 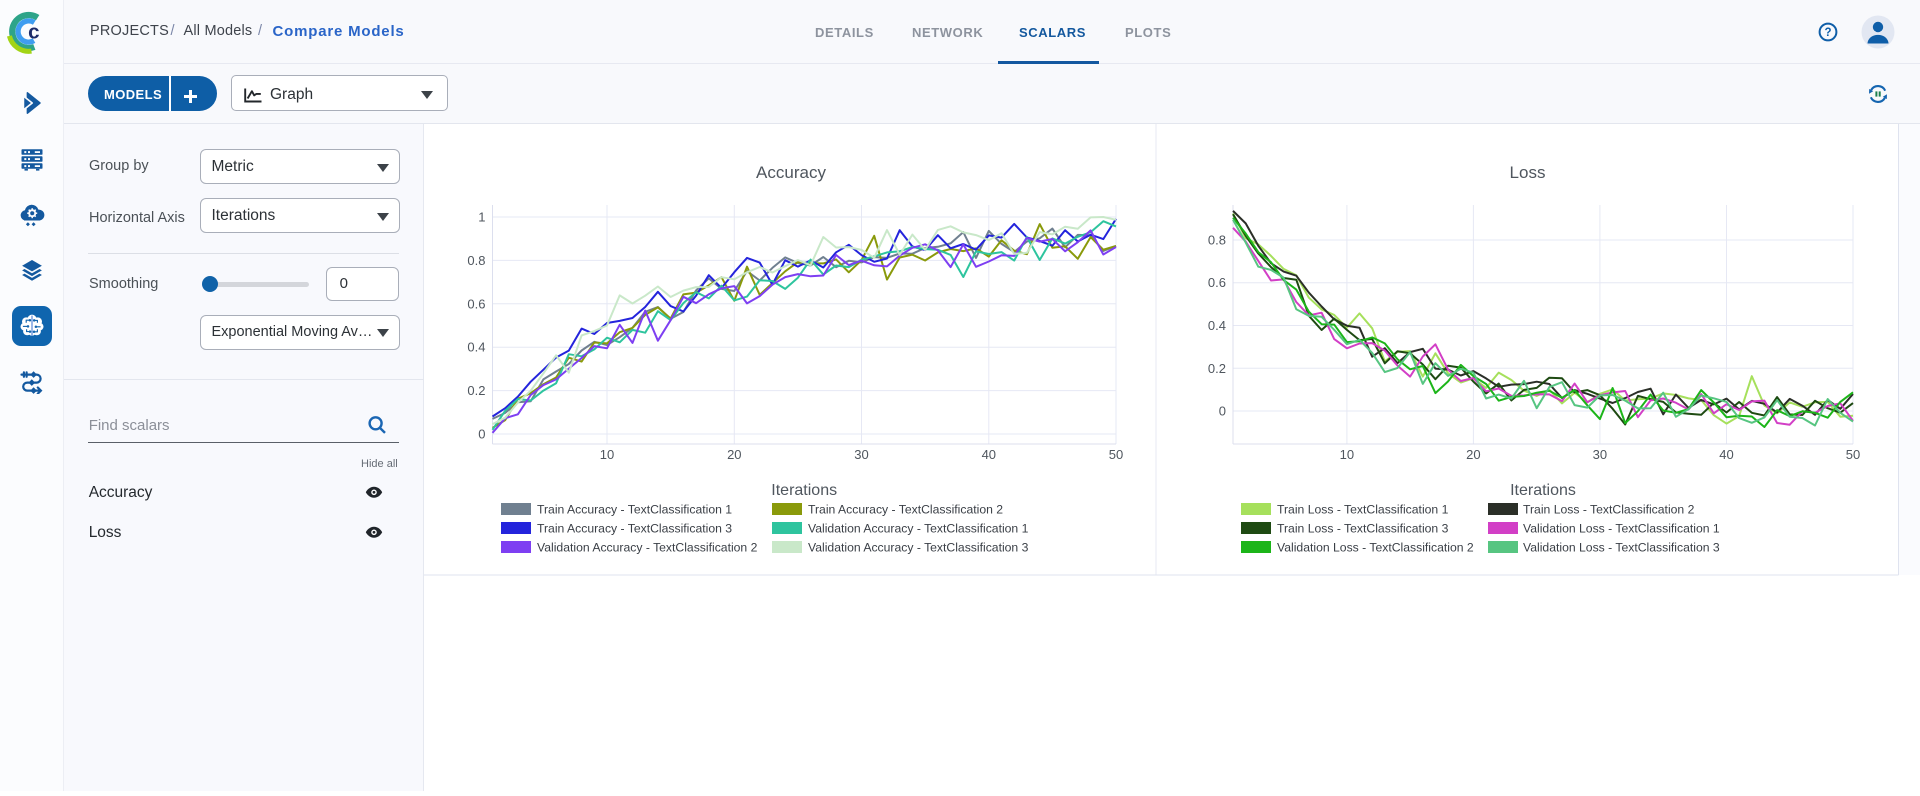 What do you see at coordinates (1528, 172) in the screenshot?
I see `svg-text: Loss` at bounding box center [1528, 172].